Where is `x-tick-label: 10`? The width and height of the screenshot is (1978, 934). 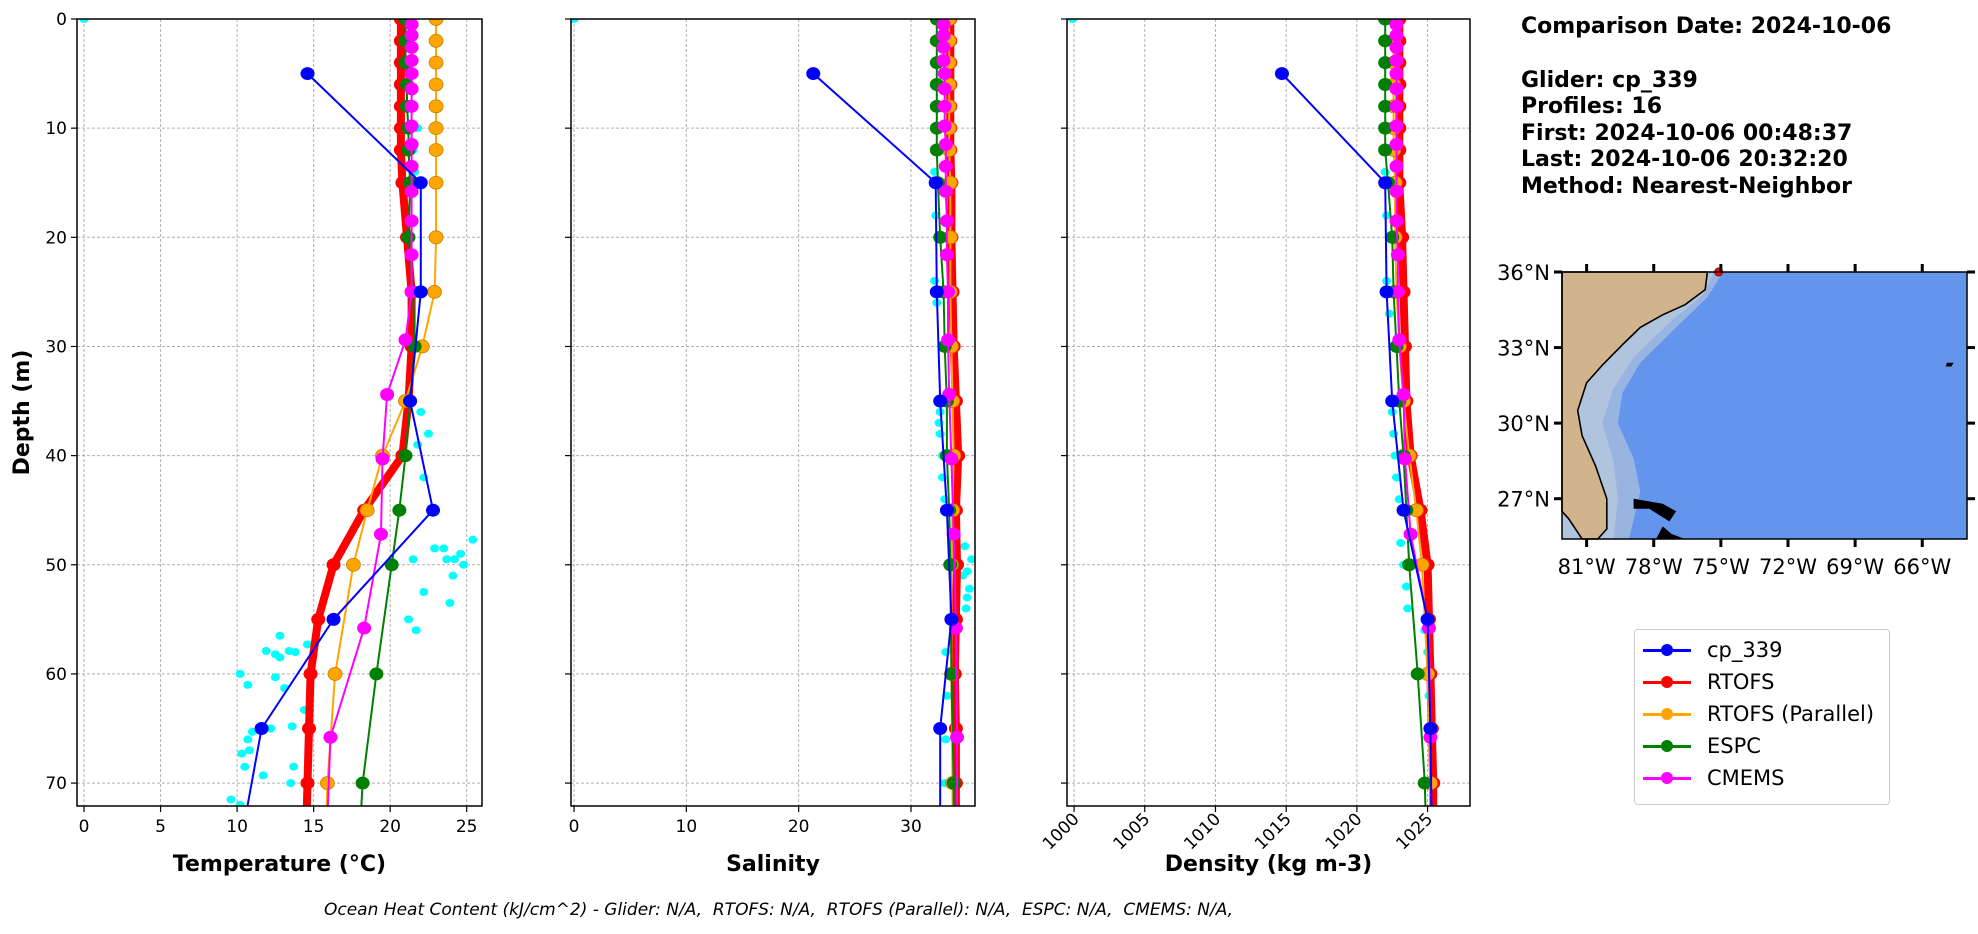
x-tick-label: 10 is located at coordinates (237, 827).